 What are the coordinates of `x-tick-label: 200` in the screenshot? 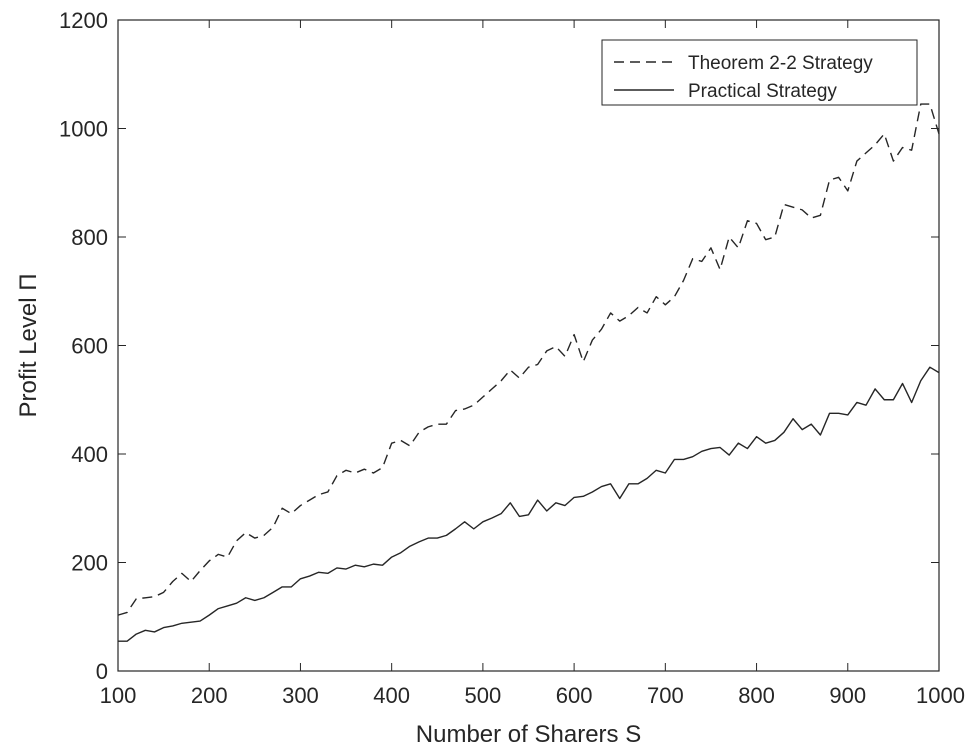 It's located at (209, 695).